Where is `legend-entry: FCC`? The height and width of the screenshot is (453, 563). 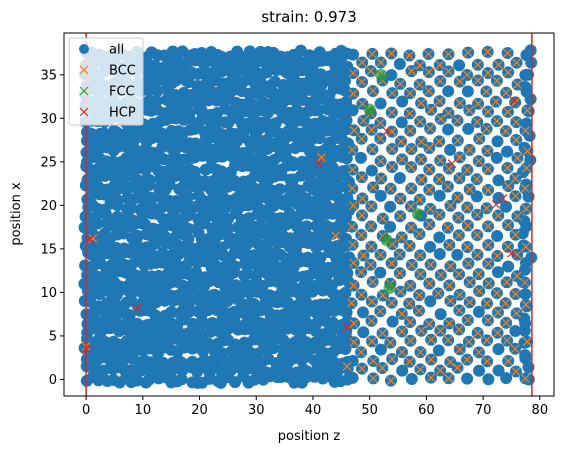
legend-entry: FCC is located at coordinates (107, 92).